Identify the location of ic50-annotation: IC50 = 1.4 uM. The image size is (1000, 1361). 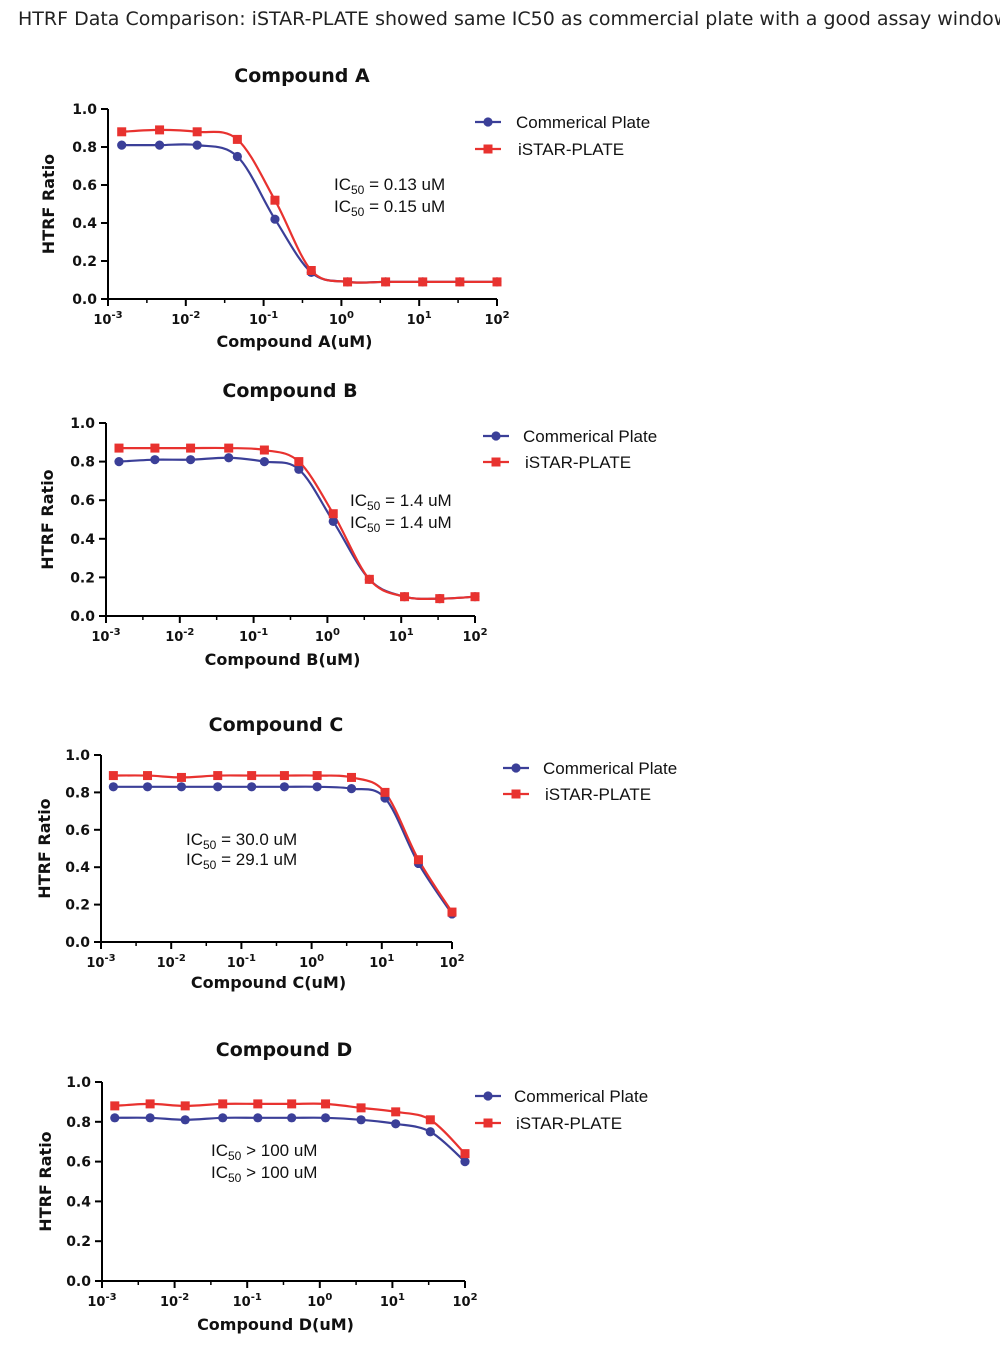
(401, 502).